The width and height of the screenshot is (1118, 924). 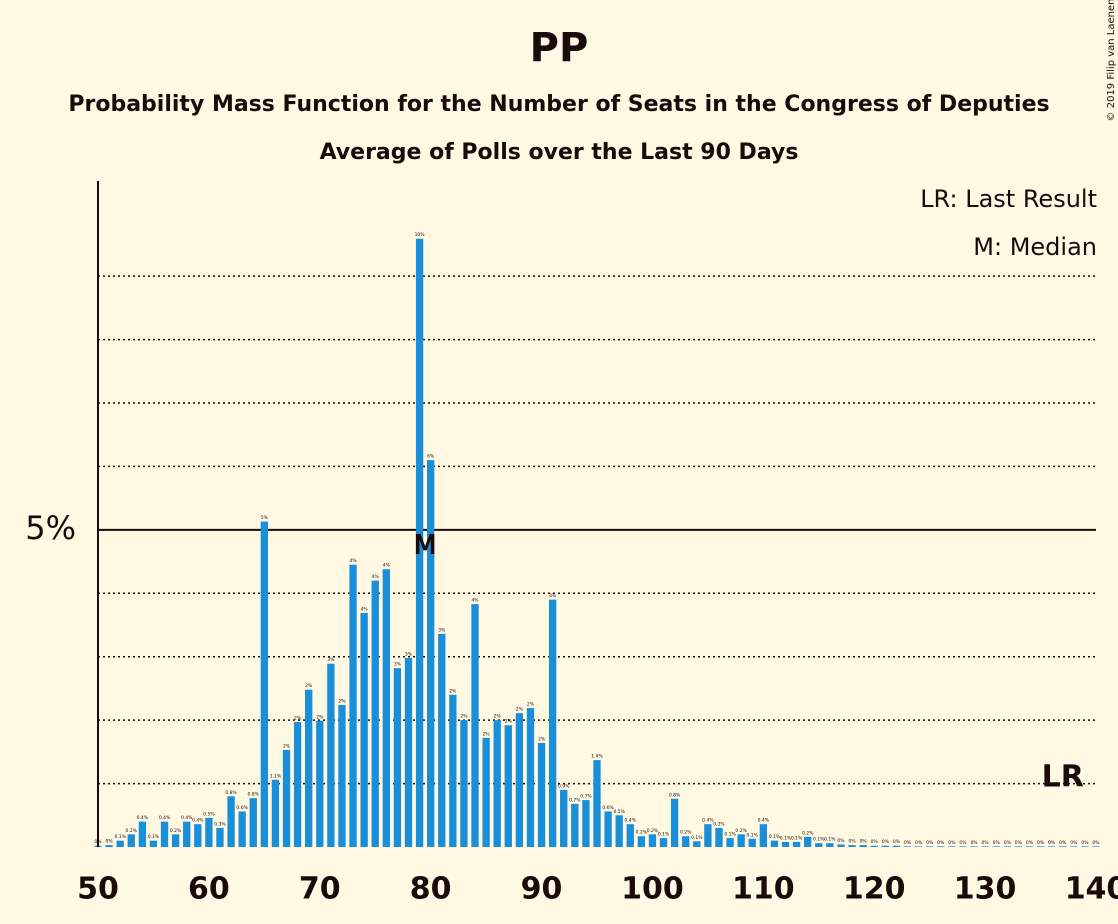 What do you see at coordinates (1063, 777) in the screenshot?
I see `last-result-marker: LR` at bounding box center [1063, 777].